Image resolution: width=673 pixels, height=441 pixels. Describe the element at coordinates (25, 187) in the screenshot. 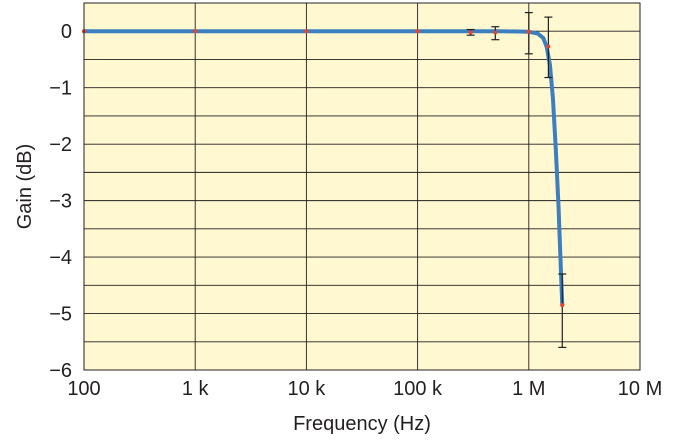

I see `y-axis-title: Gain (dB)` at that location.